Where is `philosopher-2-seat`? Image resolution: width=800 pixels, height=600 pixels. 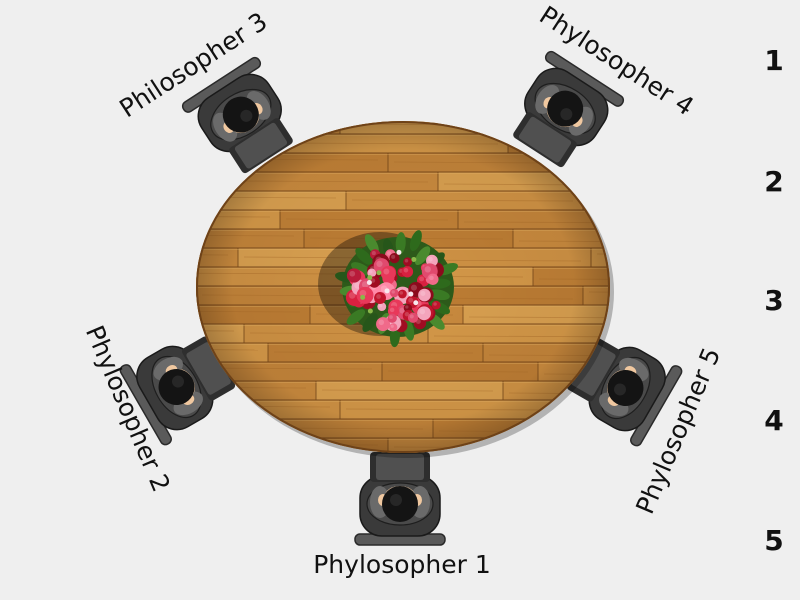
philosopher-2-seat is located at coordinates (177, 391).